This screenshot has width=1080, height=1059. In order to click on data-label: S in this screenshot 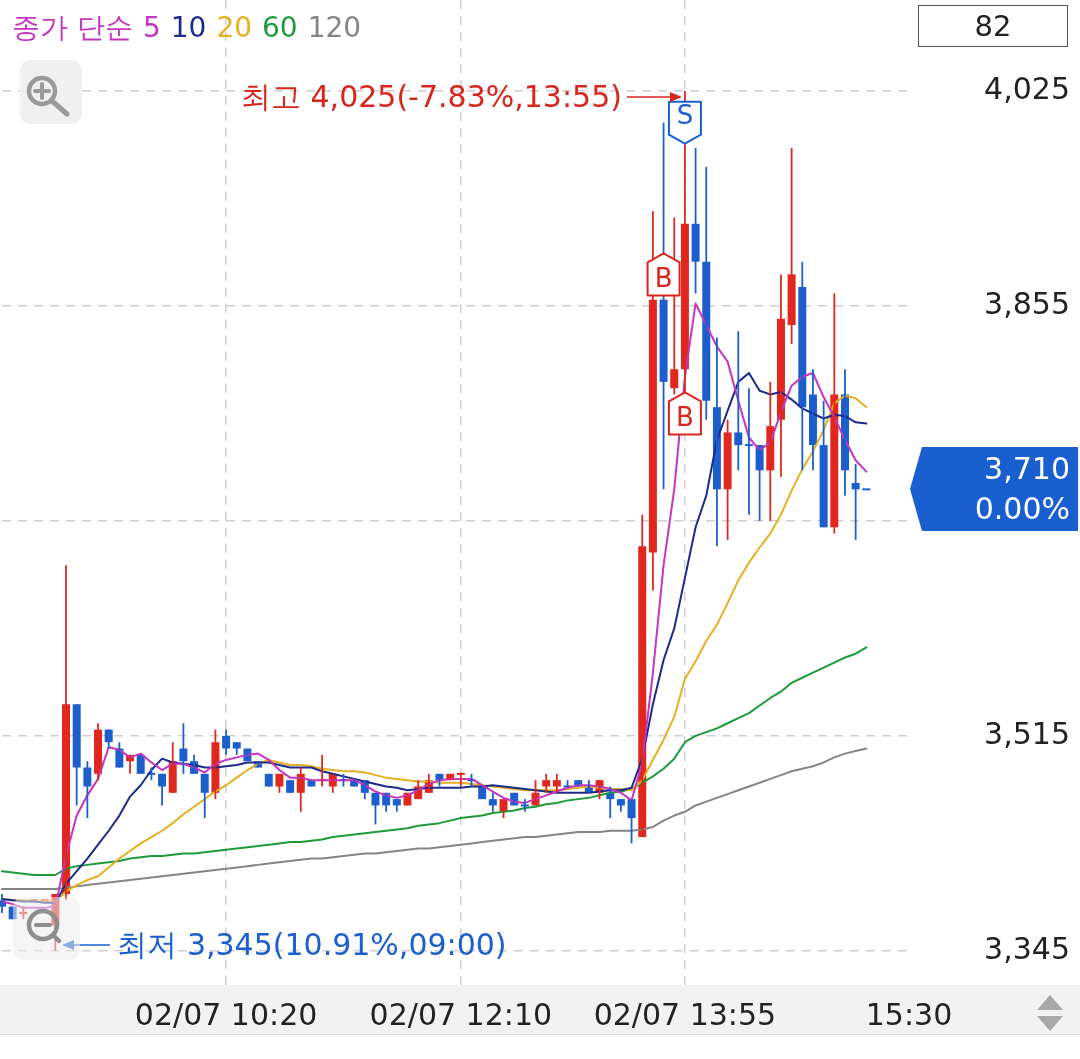, I will do `click(685, 114)`.